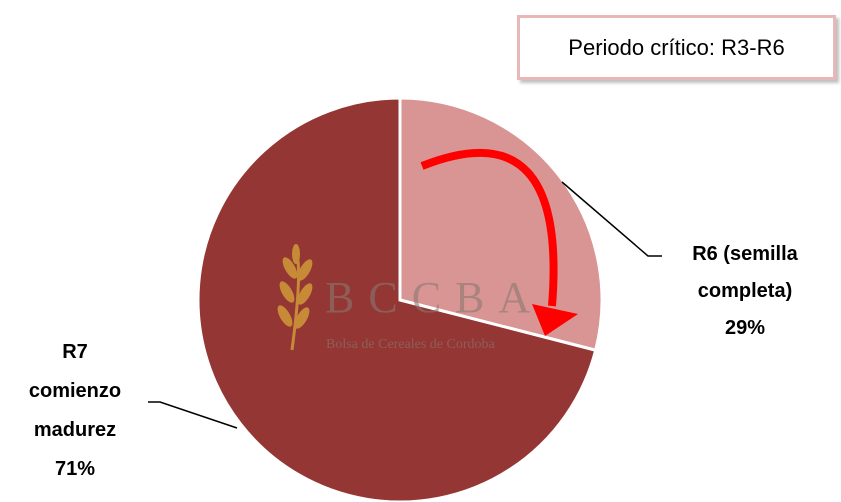 The width and height of the screenshot is (841, 502). I want to click on arrow, so click(499, 242).